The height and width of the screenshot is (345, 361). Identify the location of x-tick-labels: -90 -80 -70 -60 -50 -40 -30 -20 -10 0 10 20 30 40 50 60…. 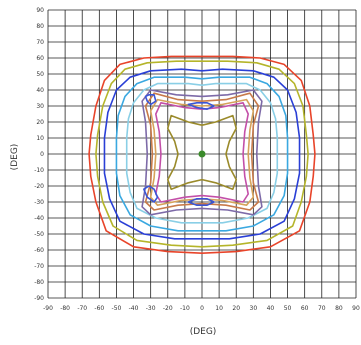
(201, 308).